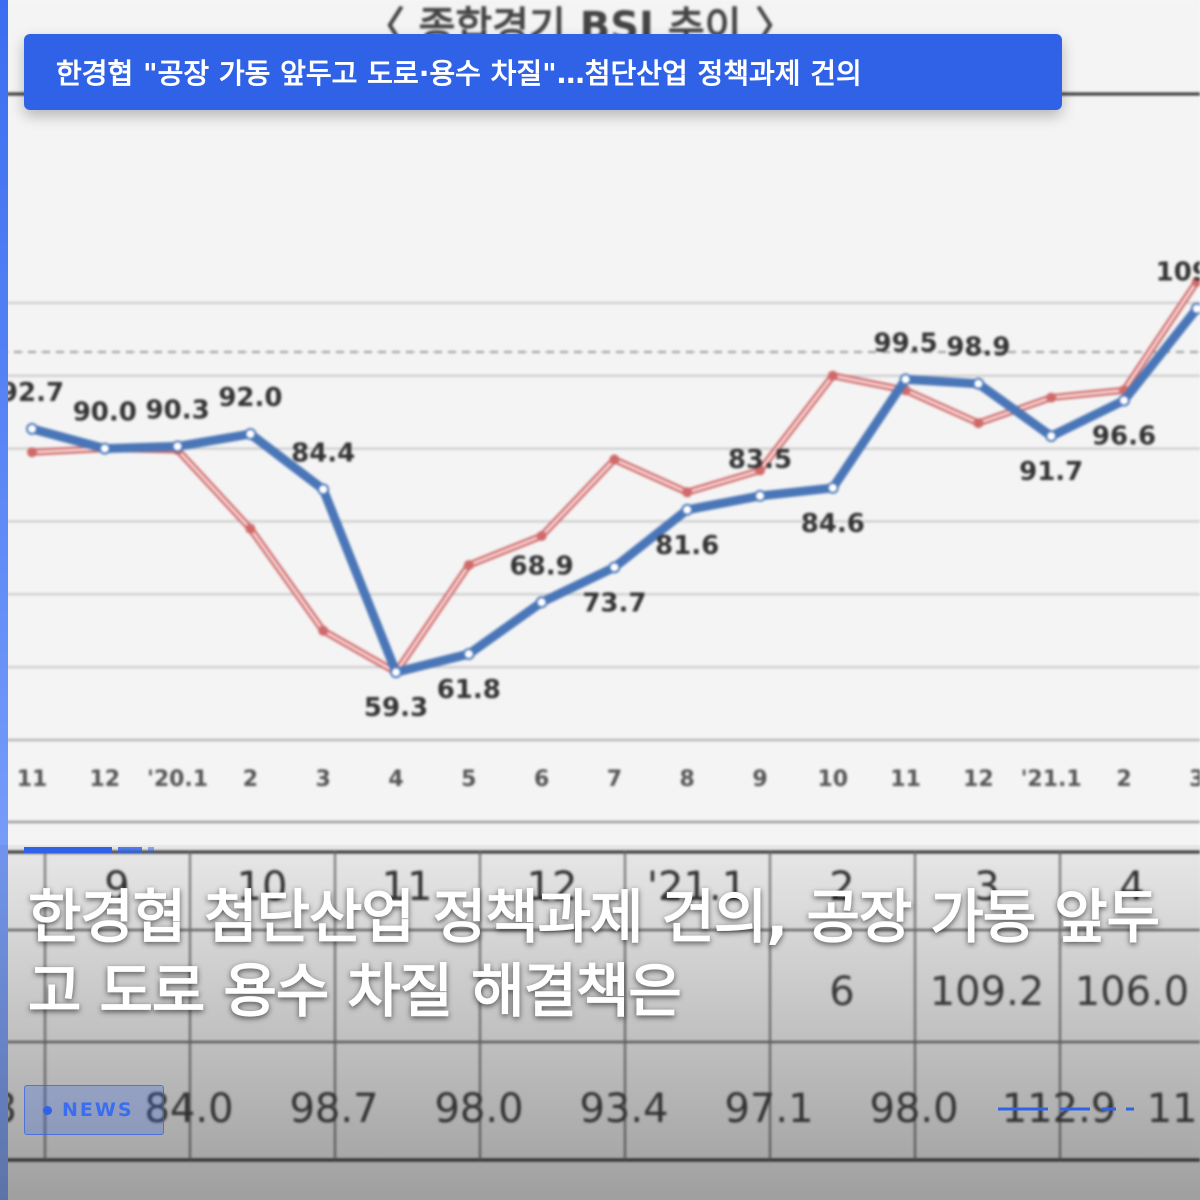 The width and height of the screenshot is (1200, 1200). I want to click on table-cell: 6, so click(841, 992).